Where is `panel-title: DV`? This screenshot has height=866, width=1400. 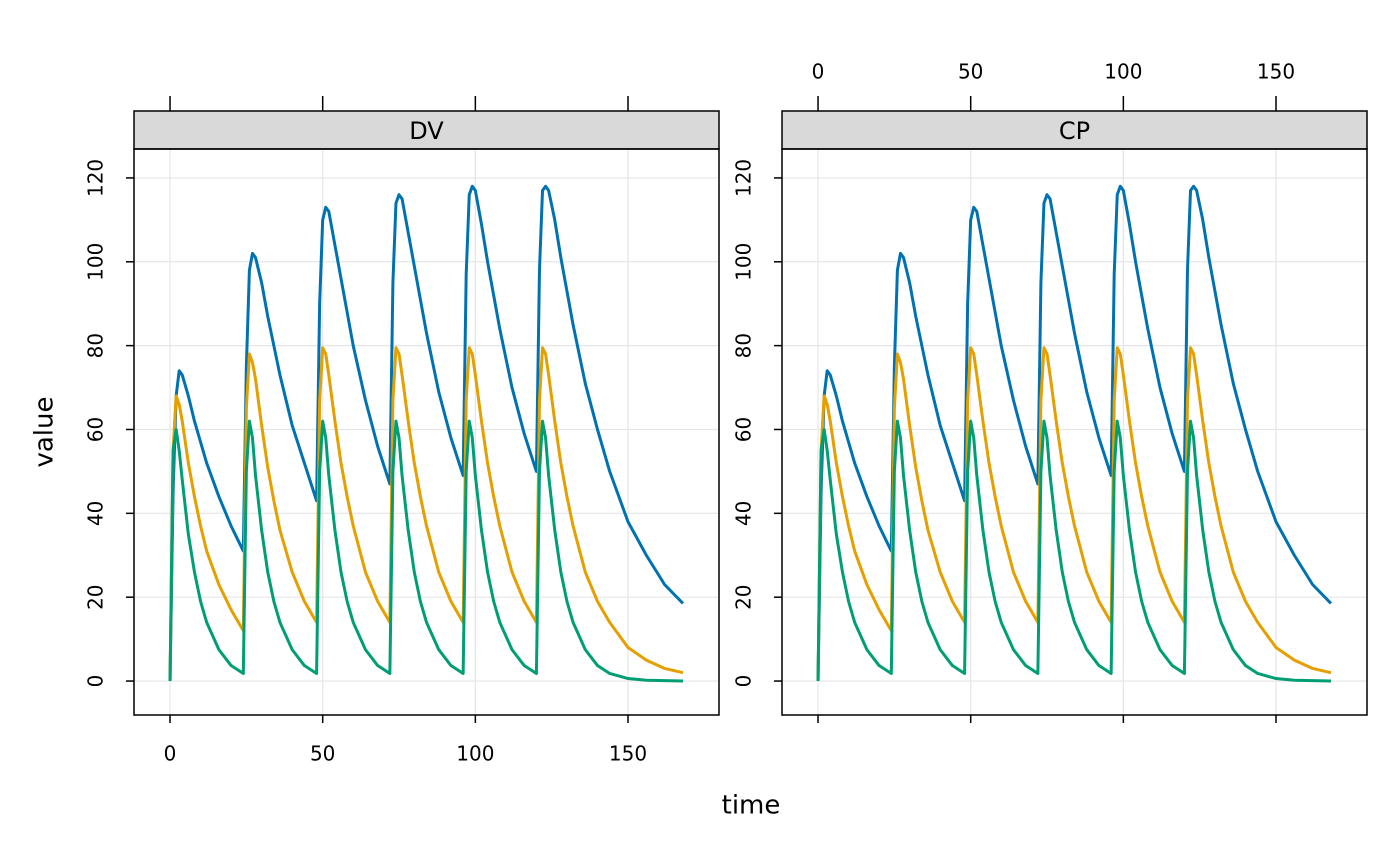
panel-title: DV is located at coordinates (426, 131).